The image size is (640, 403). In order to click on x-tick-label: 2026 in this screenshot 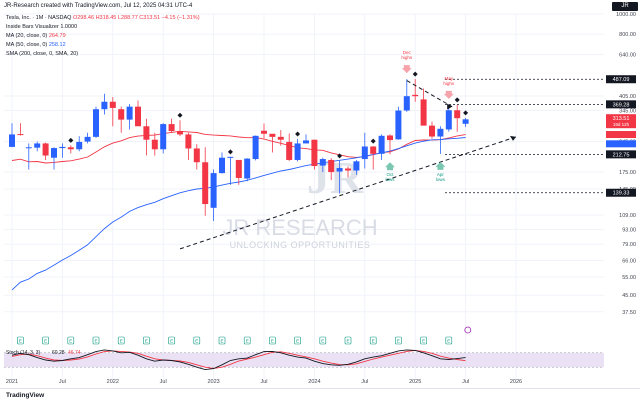, I will do `click(516, 382)`.